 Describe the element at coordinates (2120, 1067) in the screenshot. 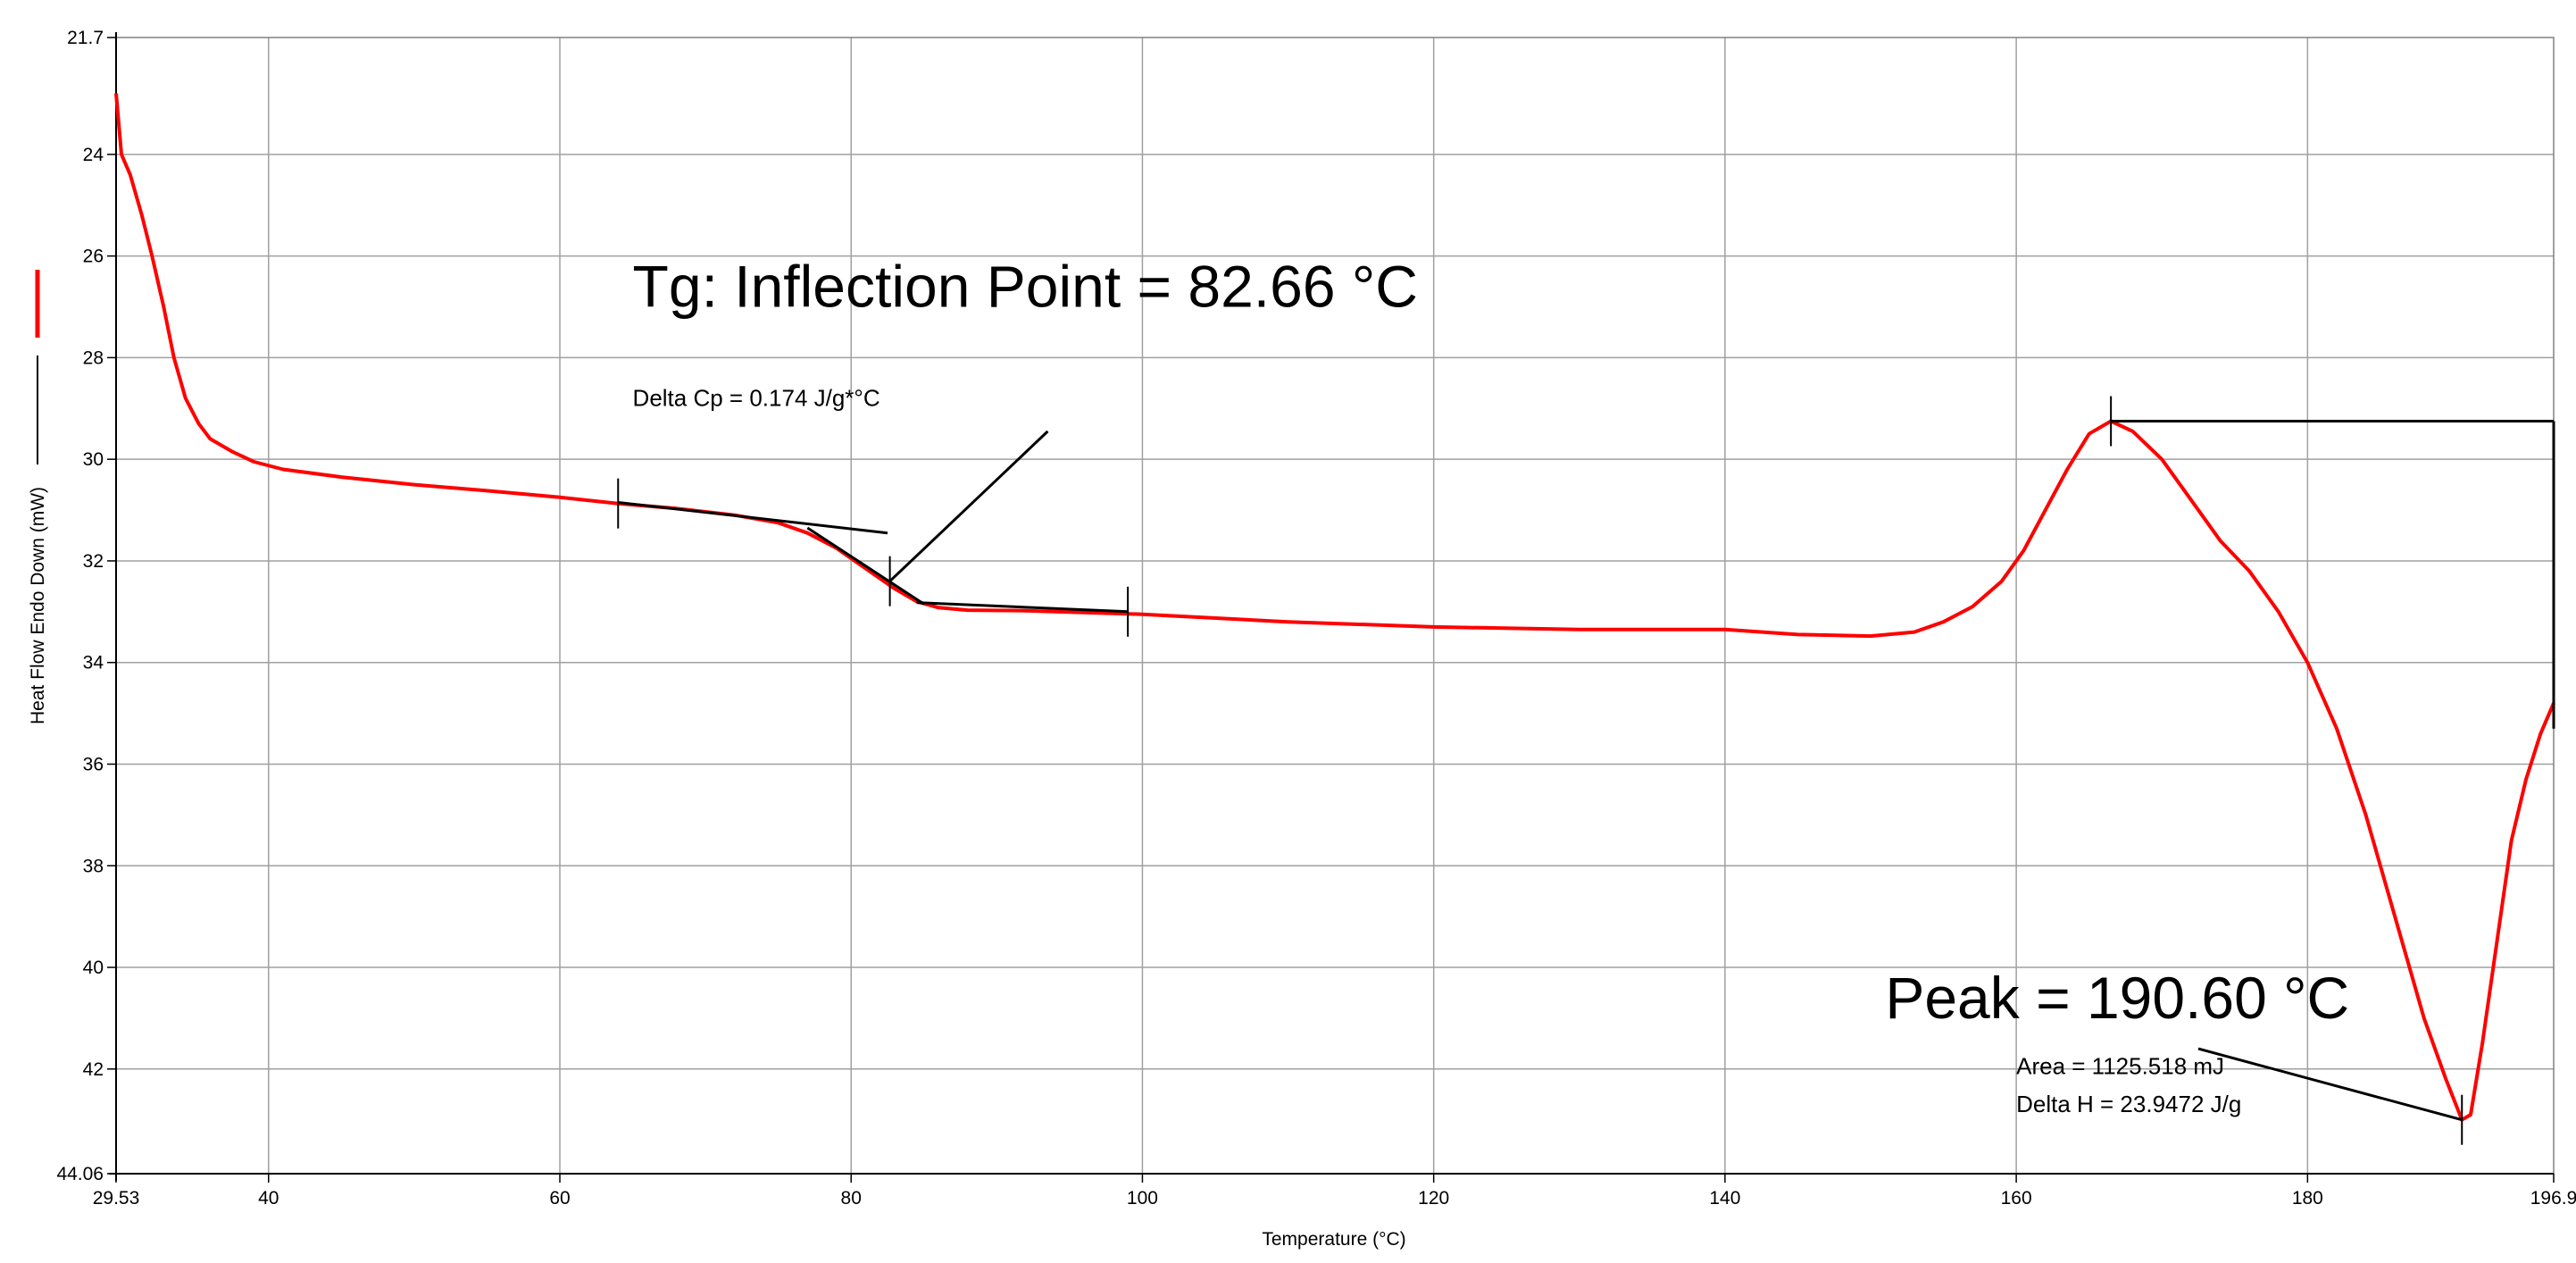

I see `area-label: Area = 1125.518 mJ` at that location.